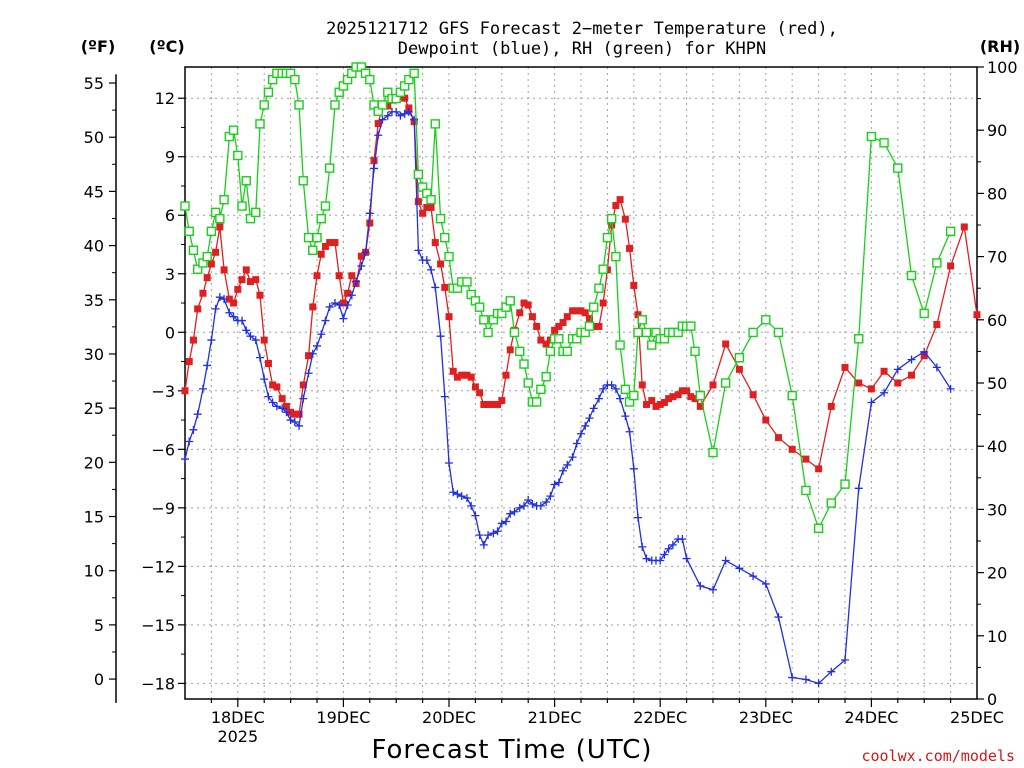 The image size is (1024, 768). Describe the element at coordinates (98, 46) in the screenshot. I see `fahrenheit-unit-label: (ºF)` at that location.